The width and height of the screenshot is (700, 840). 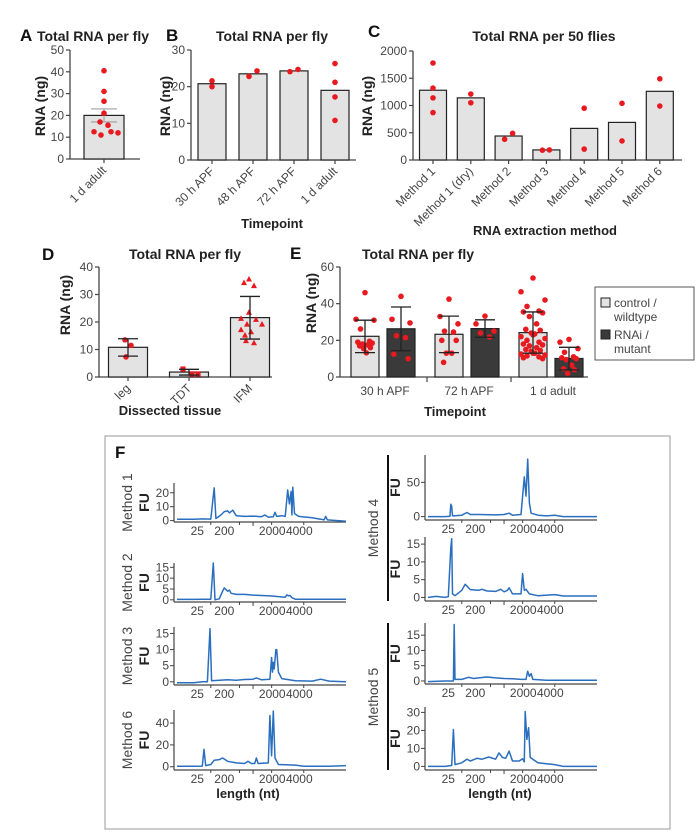 What do you see at coordinates (374, 31) in the screenshot?
I see `panel-label-c: C` at bounding box center [374, 31].